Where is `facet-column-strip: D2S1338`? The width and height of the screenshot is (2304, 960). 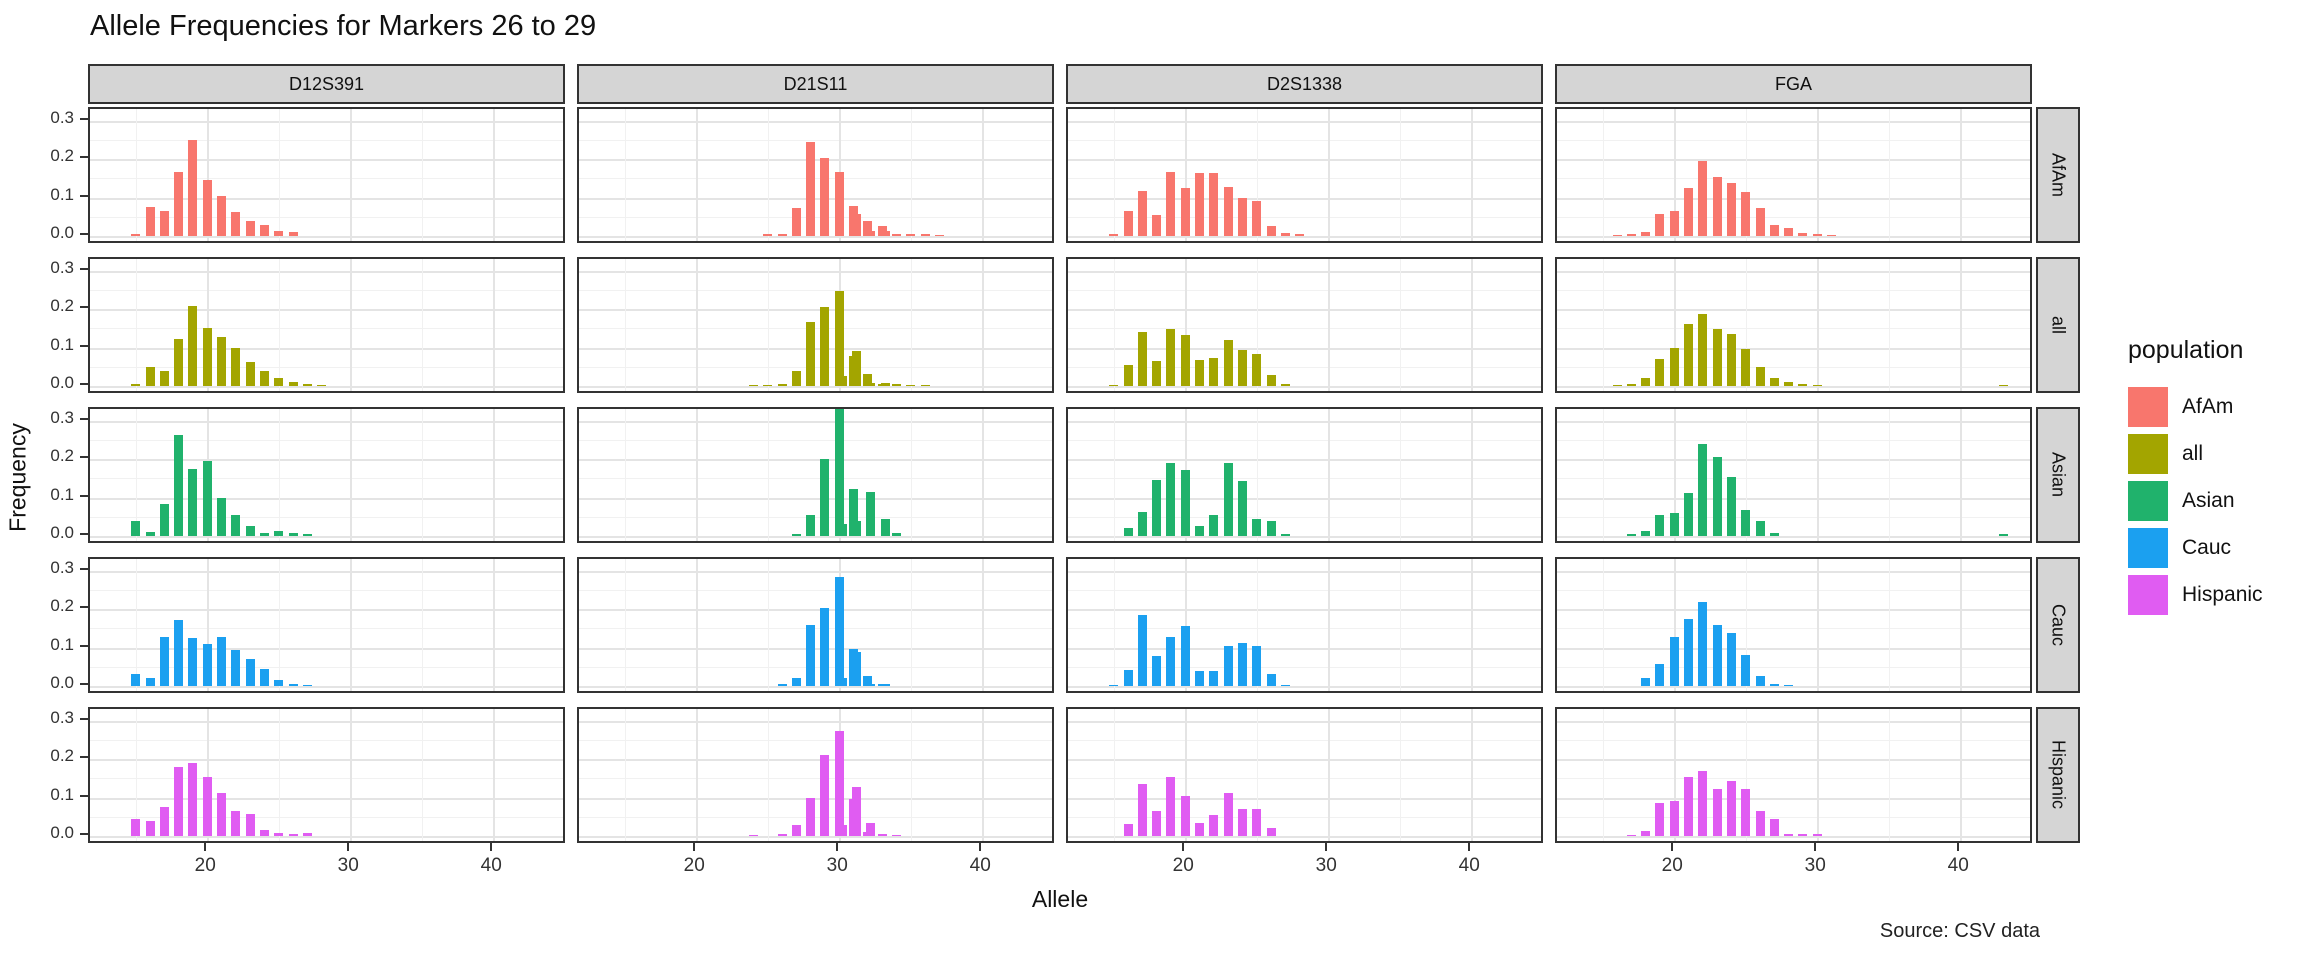
facet-column-strip: D2S1338 is located at coordinates (1304, 84).